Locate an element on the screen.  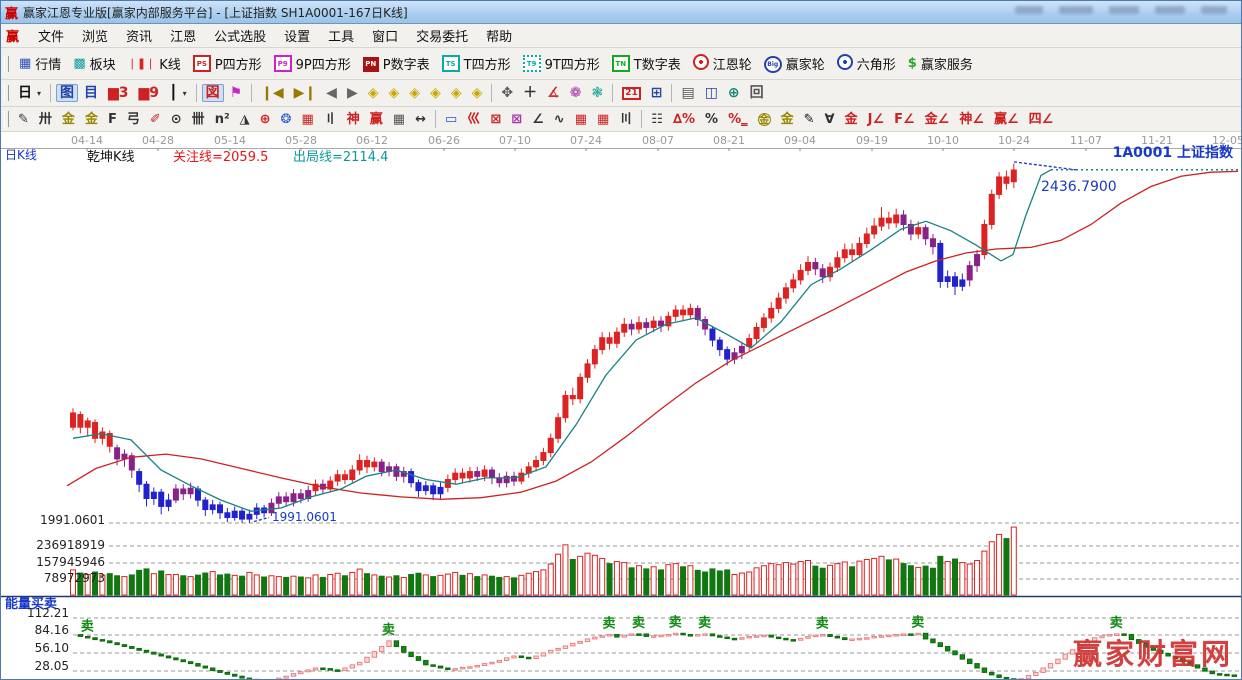
menu-item-trade-entrust: 交易委托 is located at coordinates (442, 37).